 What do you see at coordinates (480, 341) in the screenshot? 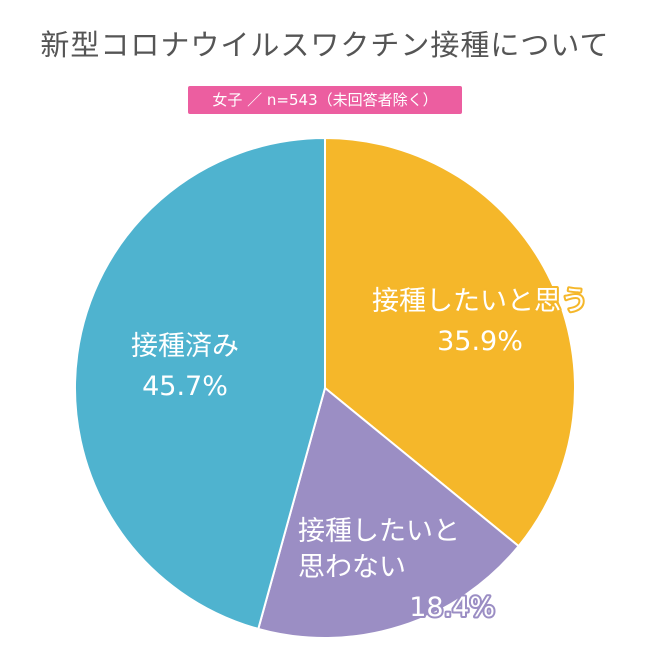
I see `slice-value-0: 35.9%` at bounding box center [480, 341].